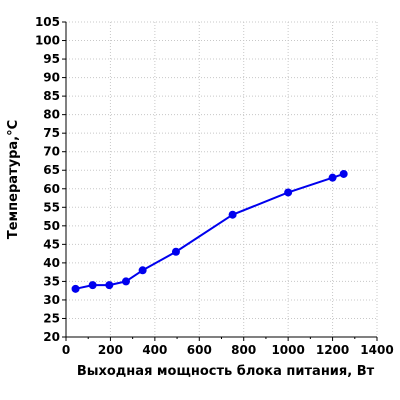  I want to click on x-tick-label: 800, so click(243, 350).